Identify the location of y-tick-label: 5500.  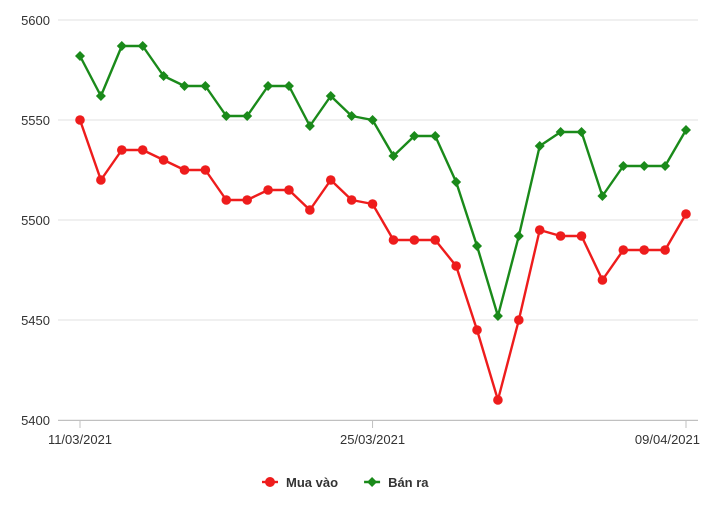
(35, 220).